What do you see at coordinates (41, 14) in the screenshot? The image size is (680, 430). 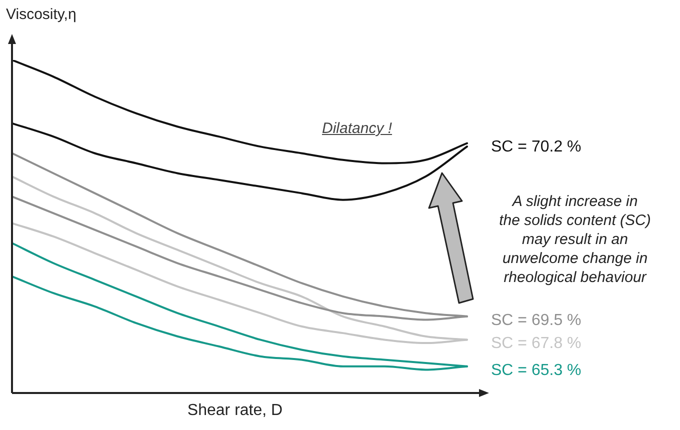 I see `y-axis-title: Viscosity,η` at bounding box center [41, 14].